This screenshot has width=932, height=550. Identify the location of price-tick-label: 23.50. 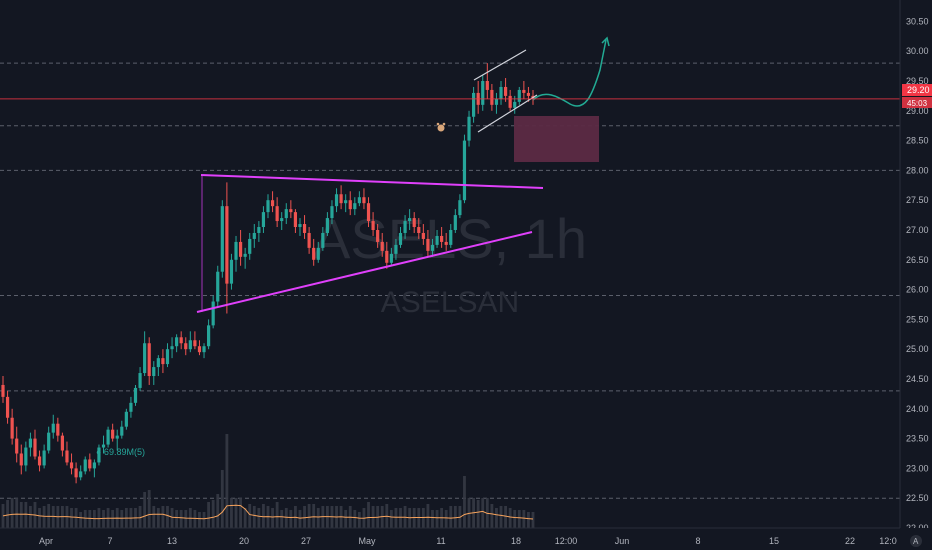
(917, 439).